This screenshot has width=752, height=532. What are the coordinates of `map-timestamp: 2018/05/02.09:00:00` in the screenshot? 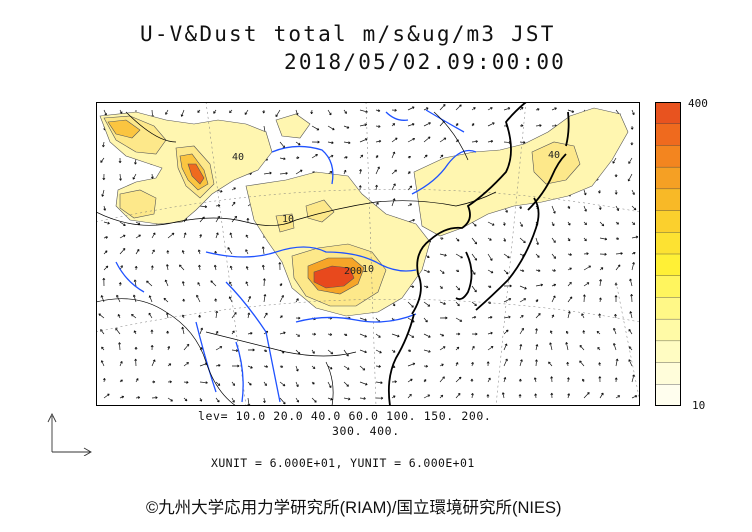 It's located at (425, 62).